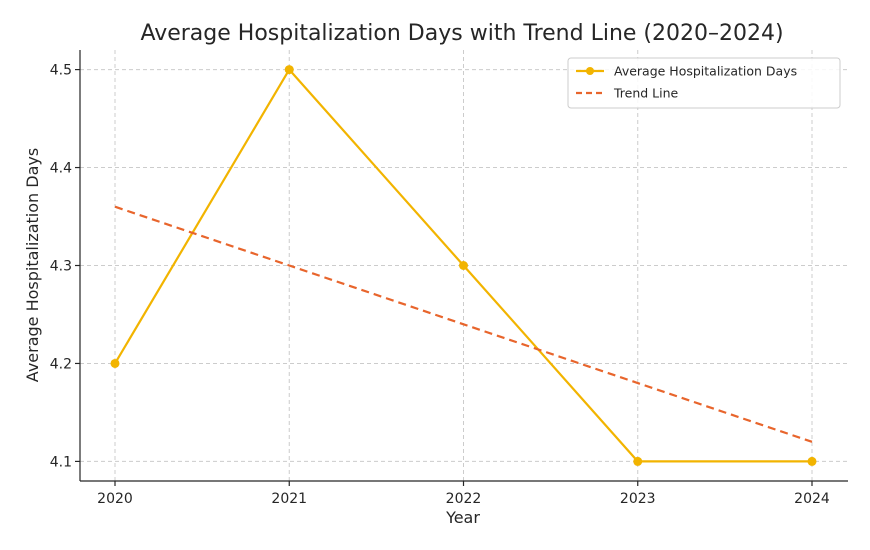 The width and height of the screenshot is (870, 550). What do you see at coordinates (812, 499) in the screenshot?
I see `x-tick-label: 2024` at bounding box center [812, 499].